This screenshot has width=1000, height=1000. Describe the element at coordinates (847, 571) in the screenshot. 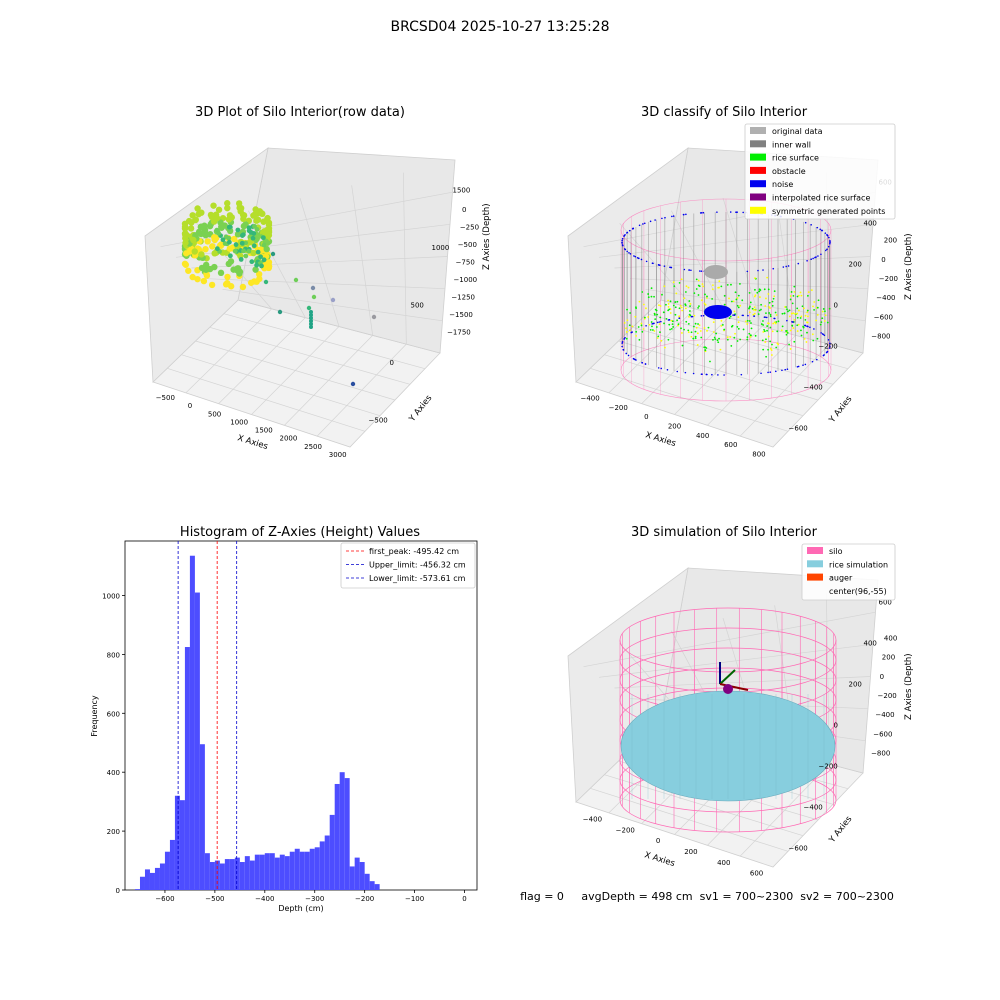

I see `panel3-legend-entries: silo rice simulation auger center(96,-55)` at that location.